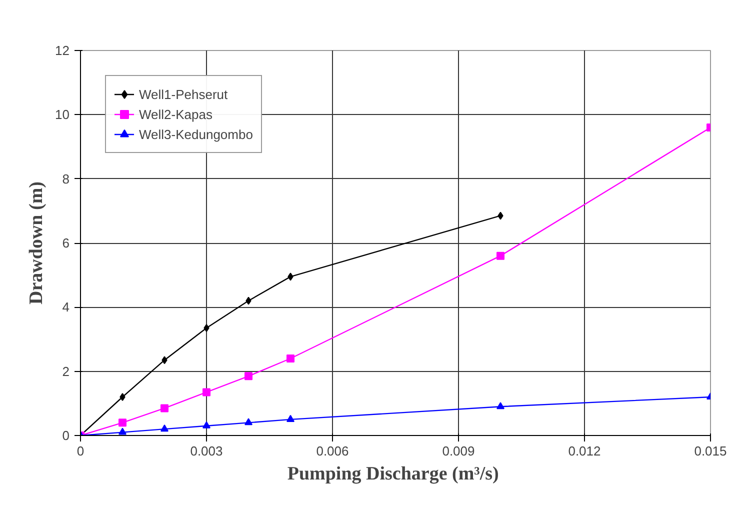  What do you see at coordinates (66, 178) in the screenshot?
I see `y-tick-label: 8` at bounding box center [66, 178].